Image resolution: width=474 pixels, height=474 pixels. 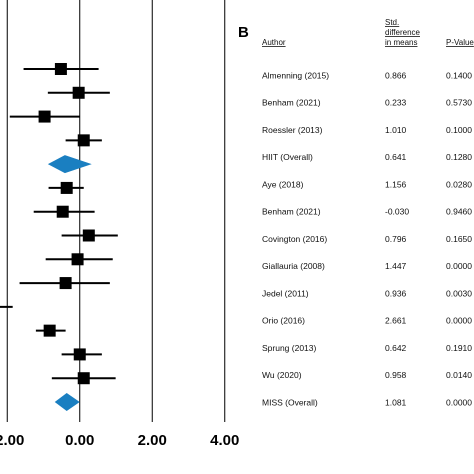 What do you see at coordinates (459, 184) in the screenshot?
I see `table-cell: 0.0280` at bounding box center [459, 184].